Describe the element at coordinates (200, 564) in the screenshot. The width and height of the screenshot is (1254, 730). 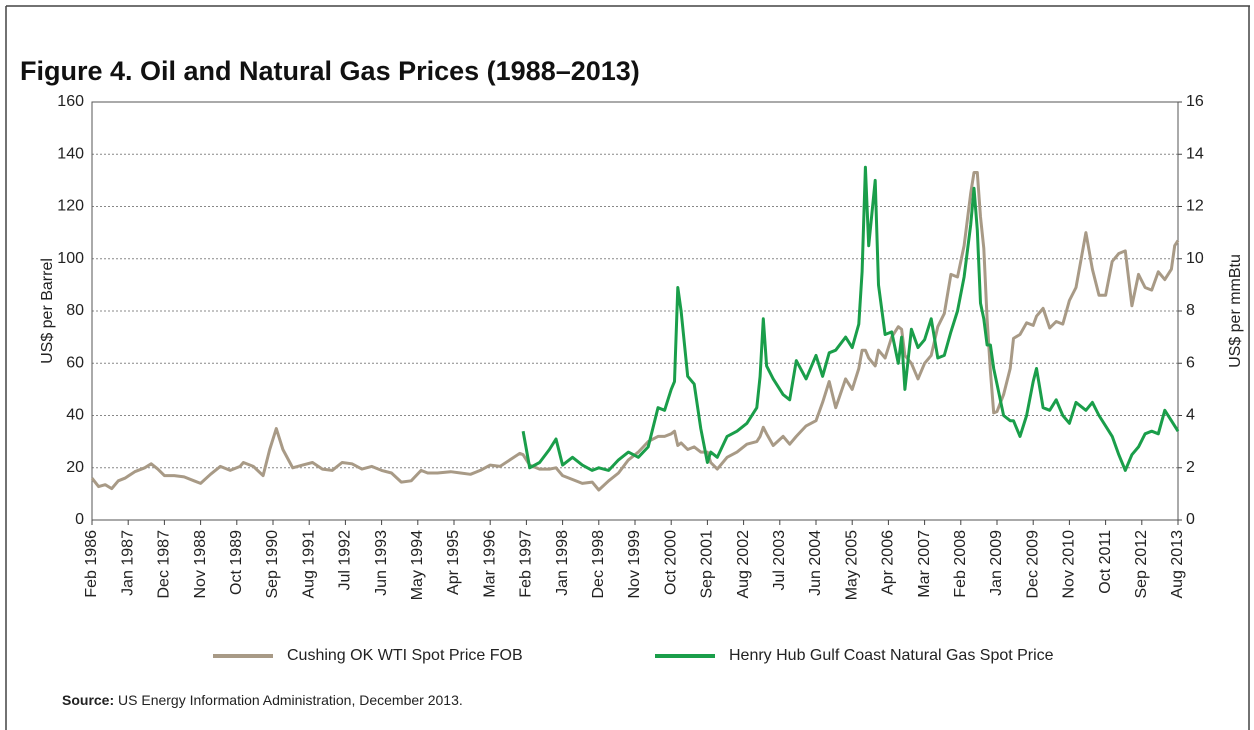
I see `x-tick-label: Nov 1988` at that location.